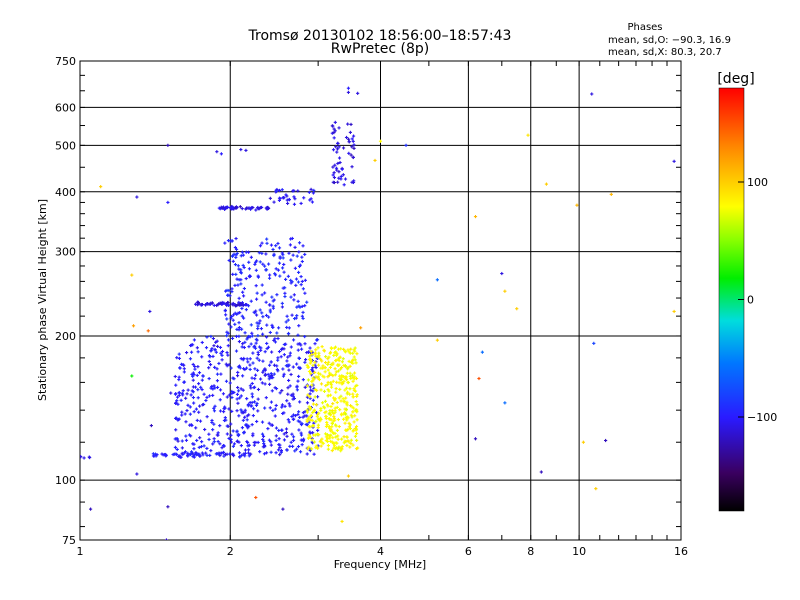 Image resolution: width=800 pixels, height=600 pixels. Describe the element at coordinates (69, 540) in the screenshot. I see `y-tick-label: 75` at that location.